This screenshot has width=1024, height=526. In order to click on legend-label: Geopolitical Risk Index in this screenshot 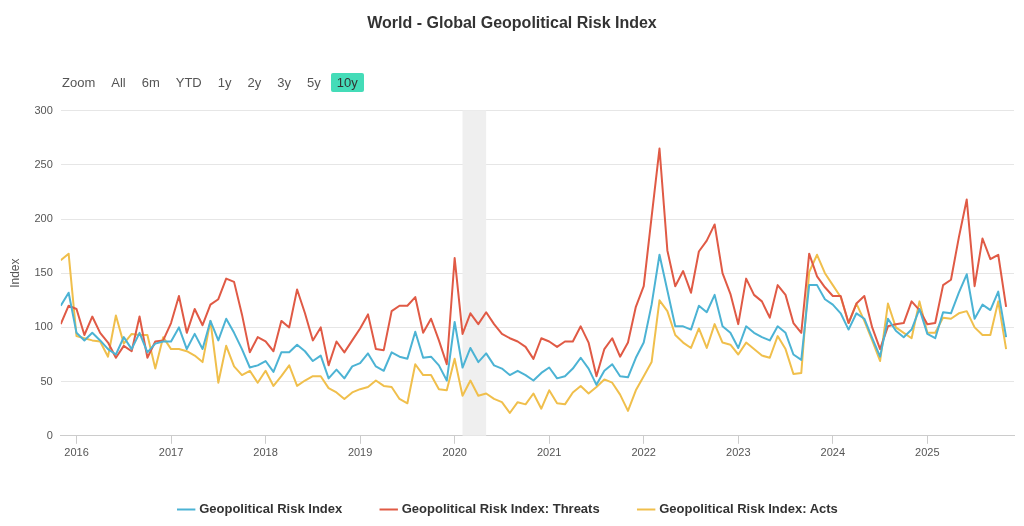, I will do `click(271, 509)`.